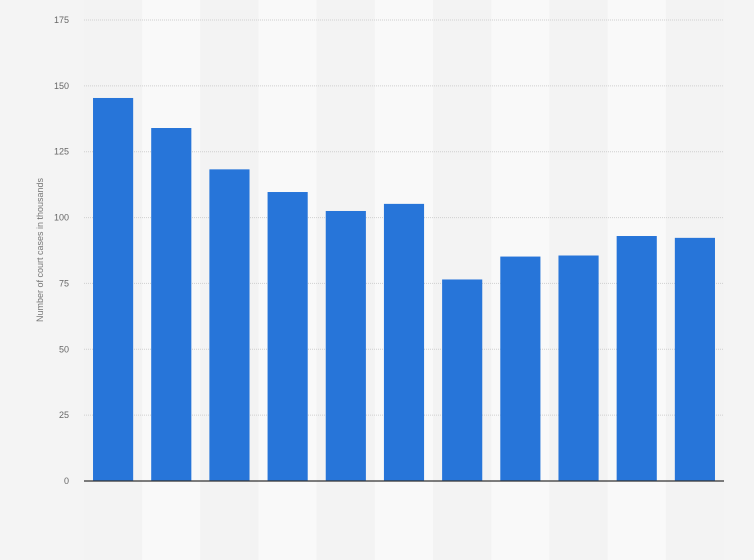 This screenshot has width=754, height=560. I want to click on y-tick-label: 0, so click(66, 481).